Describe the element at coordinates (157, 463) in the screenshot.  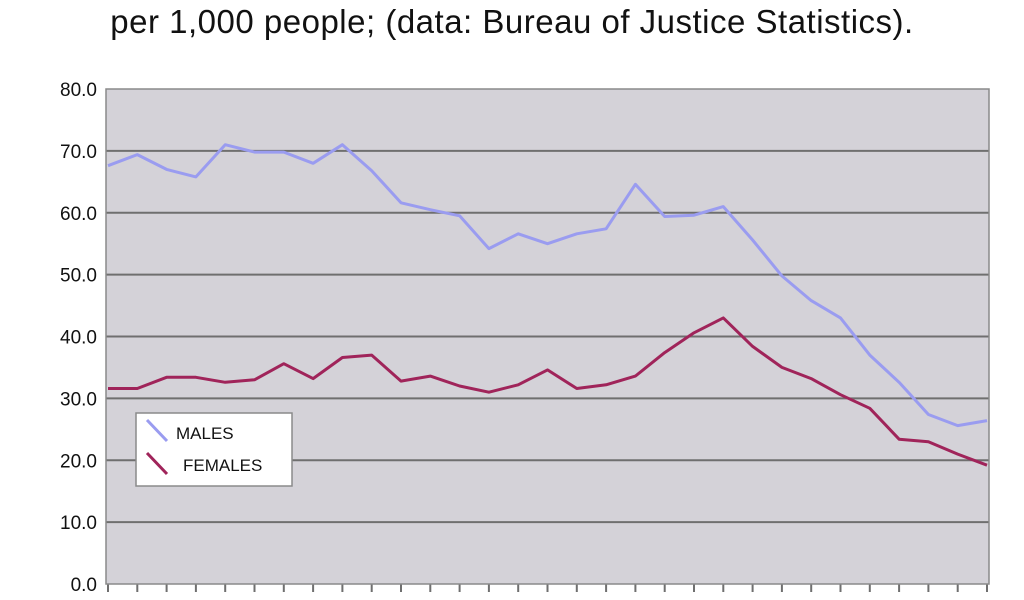
I see `legend-swatch-females` at that location.